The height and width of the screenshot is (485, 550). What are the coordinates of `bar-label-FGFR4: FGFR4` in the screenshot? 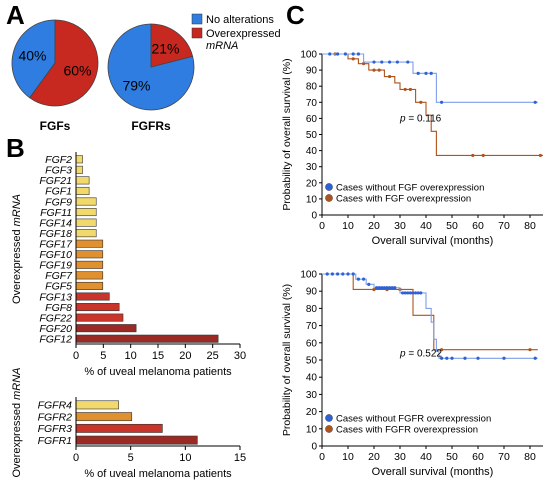 It's located at (55, 406).